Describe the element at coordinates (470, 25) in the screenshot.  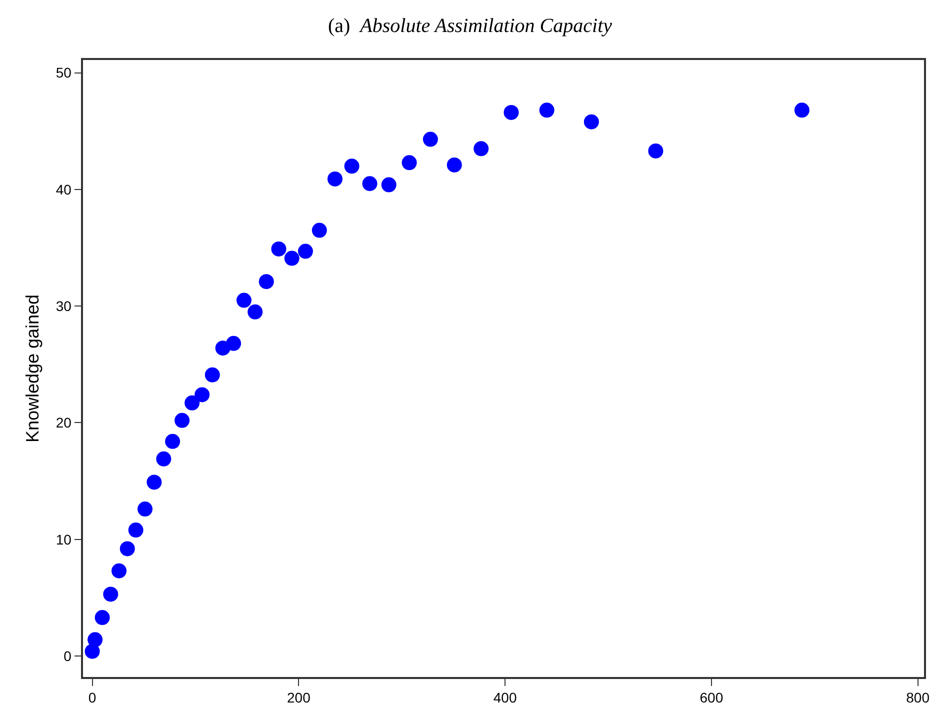
I see `chart-title: (a) Absolute Assimilation Capacity` at that location.